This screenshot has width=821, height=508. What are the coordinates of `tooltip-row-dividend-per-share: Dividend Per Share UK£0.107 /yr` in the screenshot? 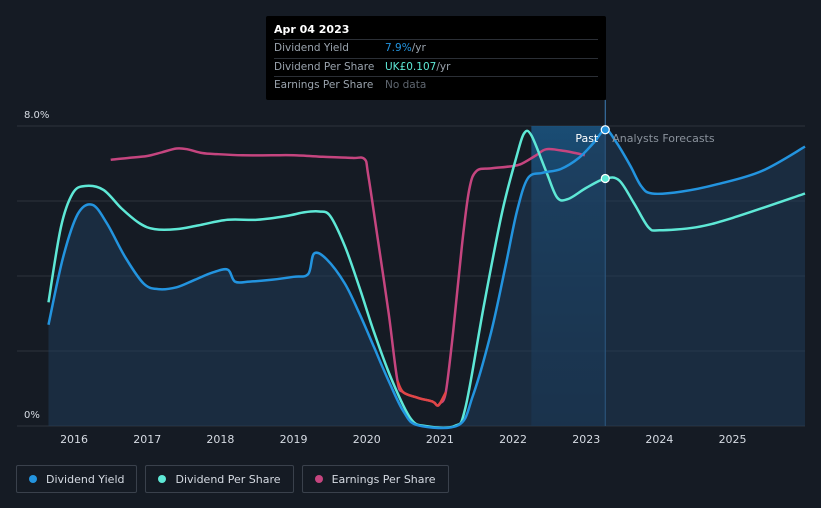 It's located at (436, 67).